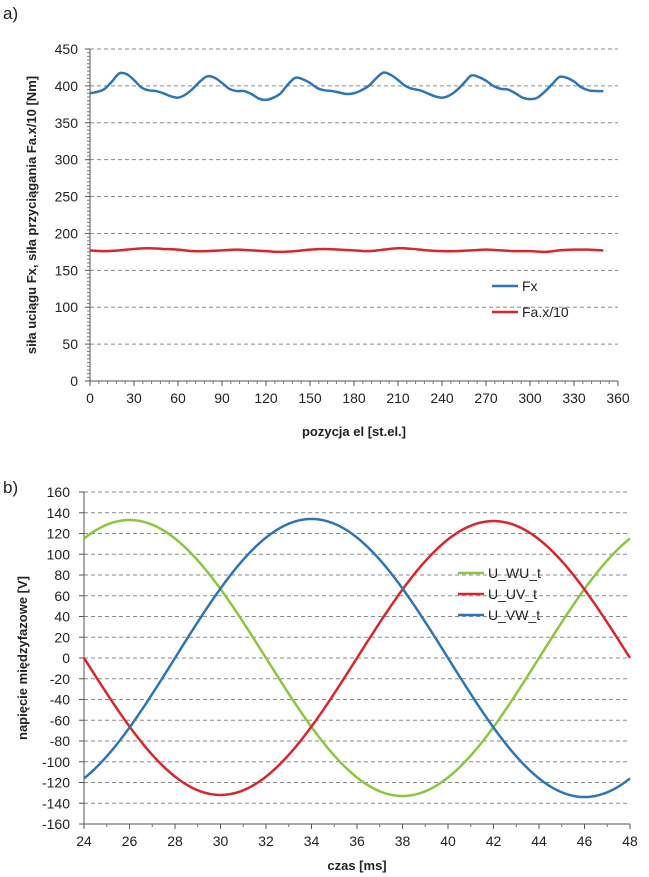  I want to click on legend-label-fx: Fx, so click(530, 286).